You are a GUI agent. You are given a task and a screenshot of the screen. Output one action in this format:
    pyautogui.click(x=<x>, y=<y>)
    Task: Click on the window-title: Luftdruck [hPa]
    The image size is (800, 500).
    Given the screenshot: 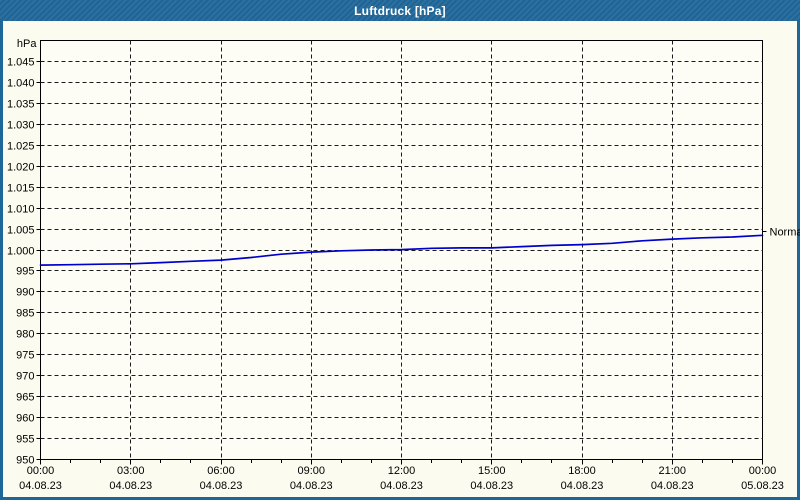 What is the action you would take?
    pyautogui.click(x=400, y=10)
    